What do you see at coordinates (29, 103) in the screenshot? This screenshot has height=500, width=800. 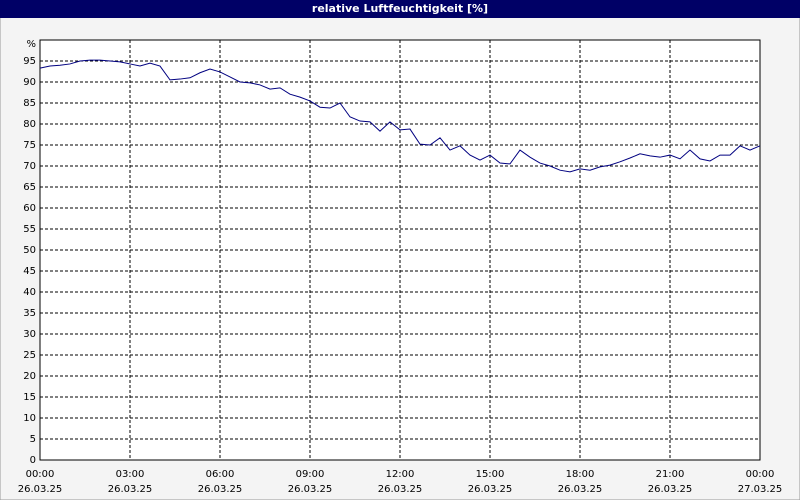 I see `y-tick-label: 85` at bounding box center [29, 103].